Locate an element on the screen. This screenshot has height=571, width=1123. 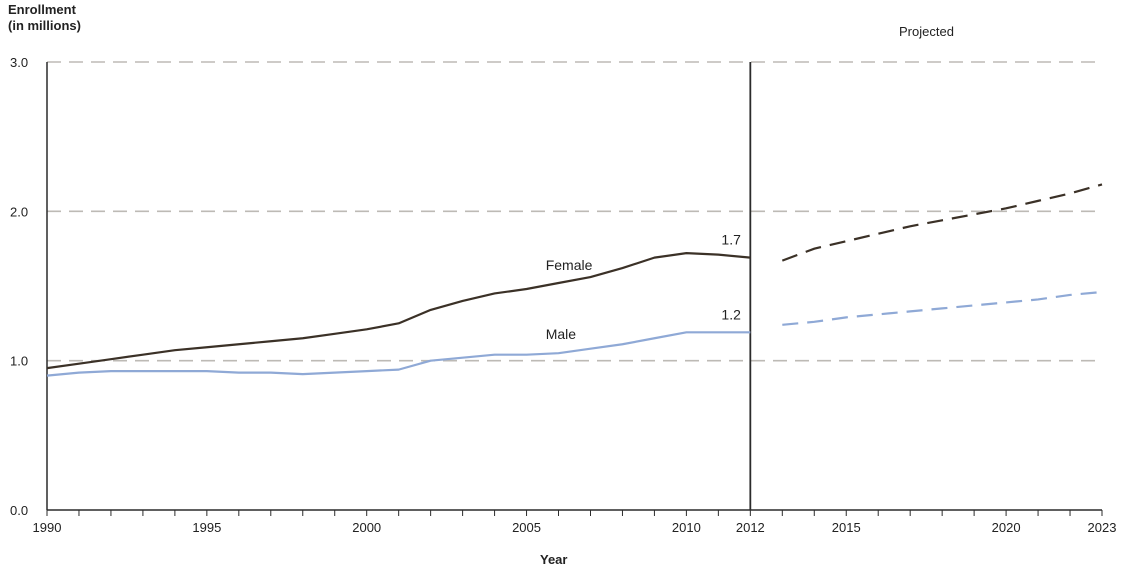
y-axis-title-line1: Enrollment is located at coordinates (42, 9).